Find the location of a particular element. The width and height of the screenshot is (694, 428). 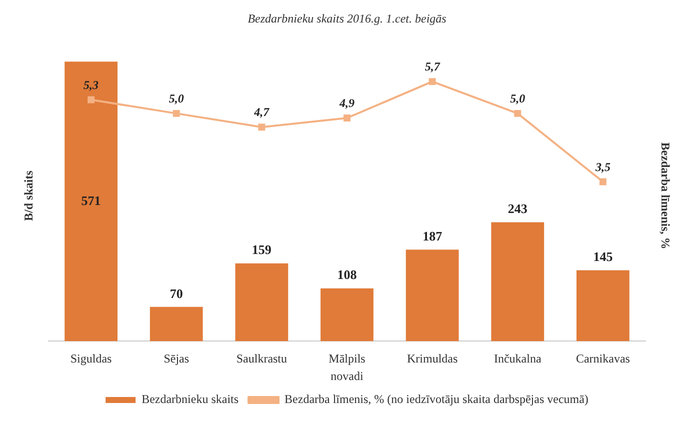

x-tick-label: Carnikavas is located at coordinates (603, 359).